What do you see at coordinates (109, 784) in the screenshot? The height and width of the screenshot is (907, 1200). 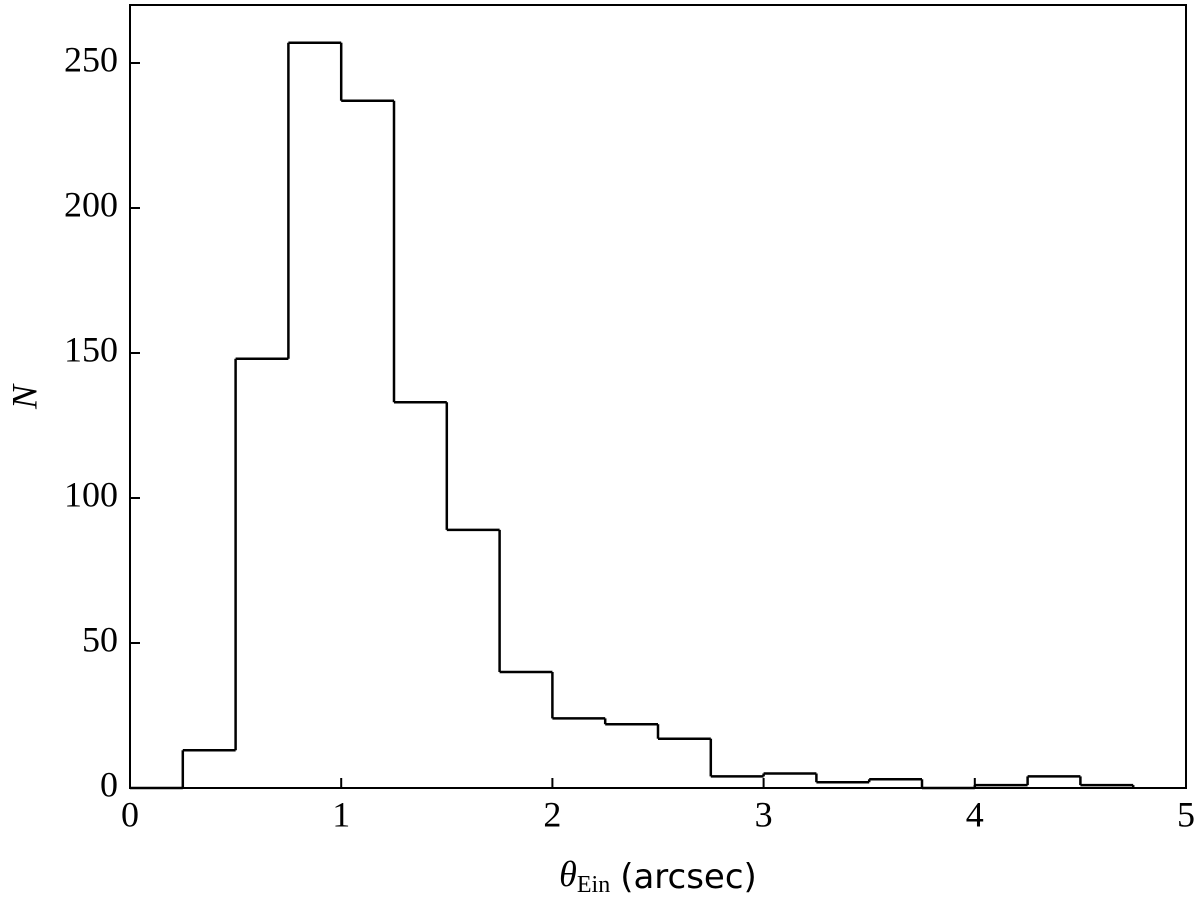 I see `y-tick-label: 0` at bounding box center [109, 784].